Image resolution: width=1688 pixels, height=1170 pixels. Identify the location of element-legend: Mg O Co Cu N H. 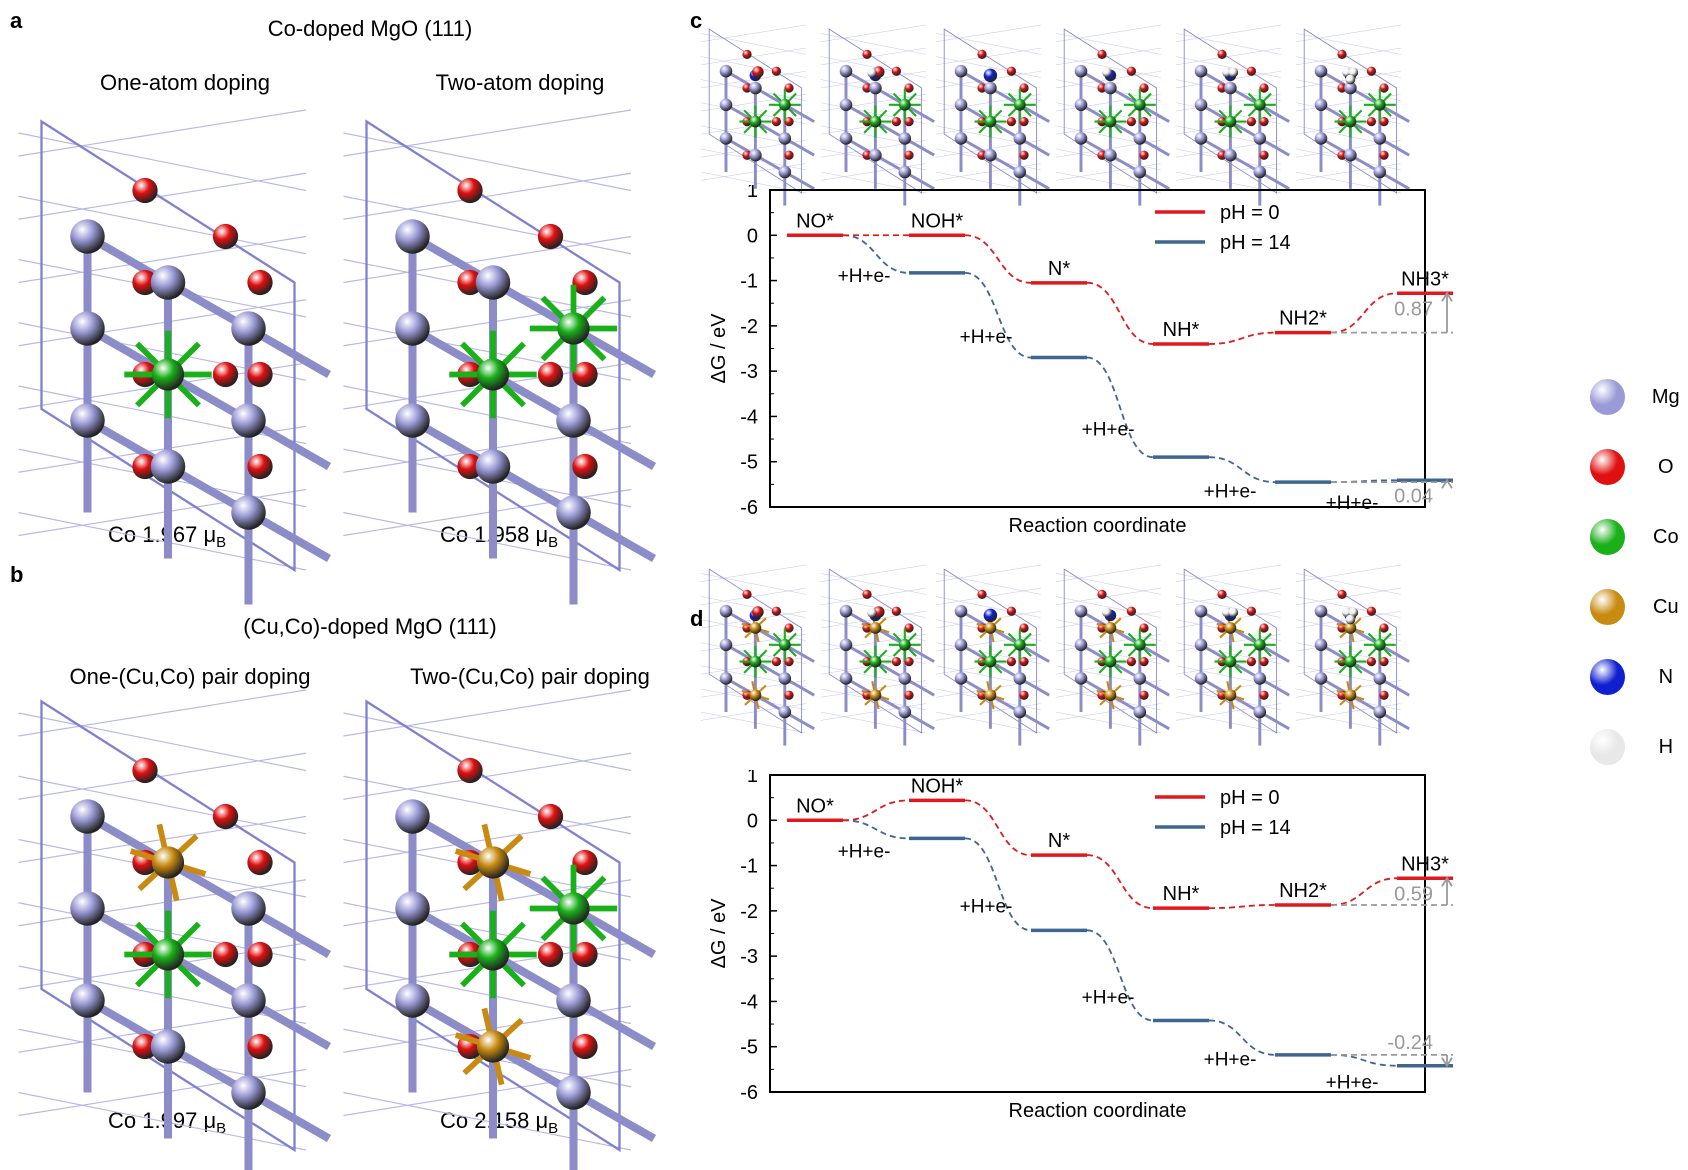
(1637, 572).